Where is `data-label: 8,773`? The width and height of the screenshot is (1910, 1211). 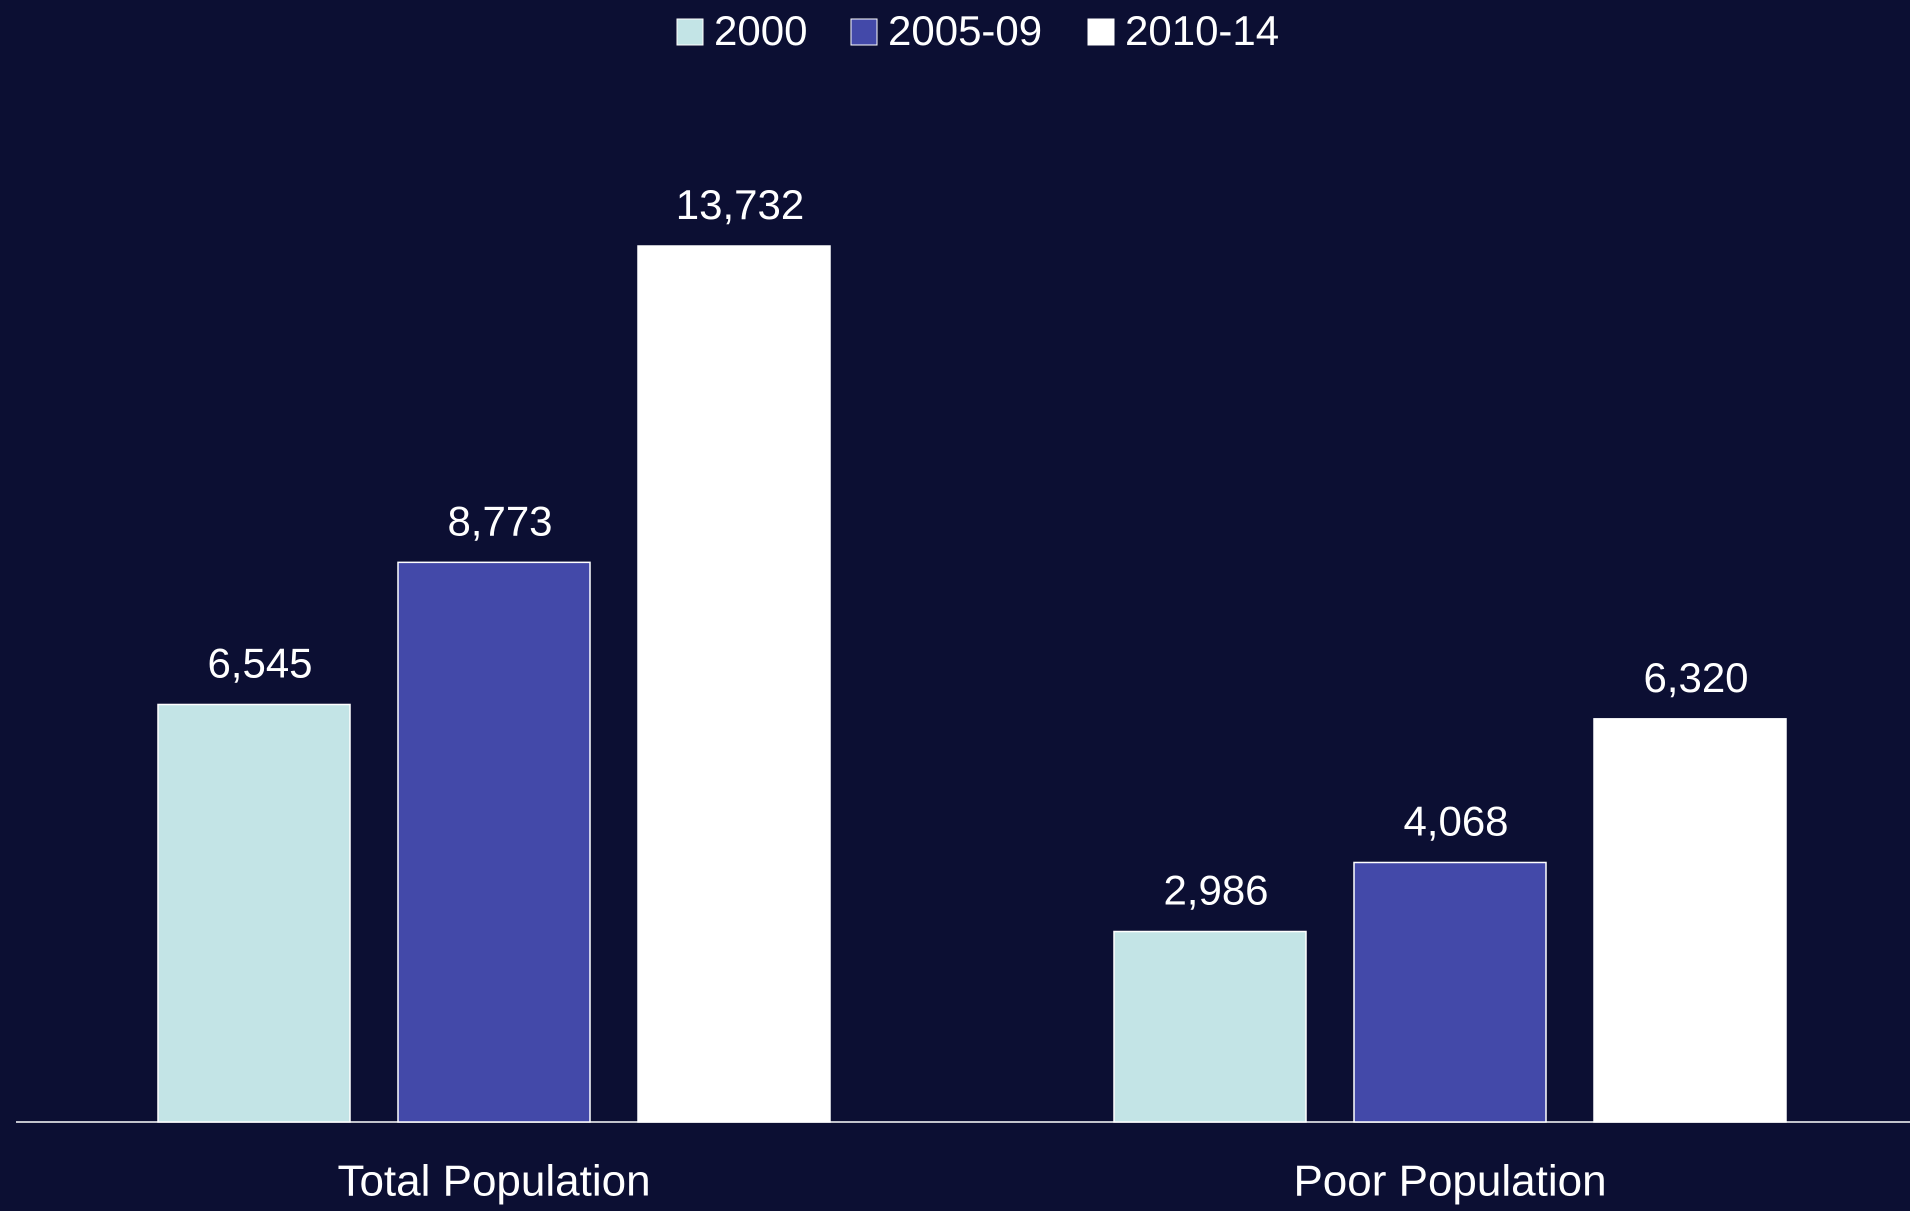
data-label: 8,773 is located at coordinates (499, 520).